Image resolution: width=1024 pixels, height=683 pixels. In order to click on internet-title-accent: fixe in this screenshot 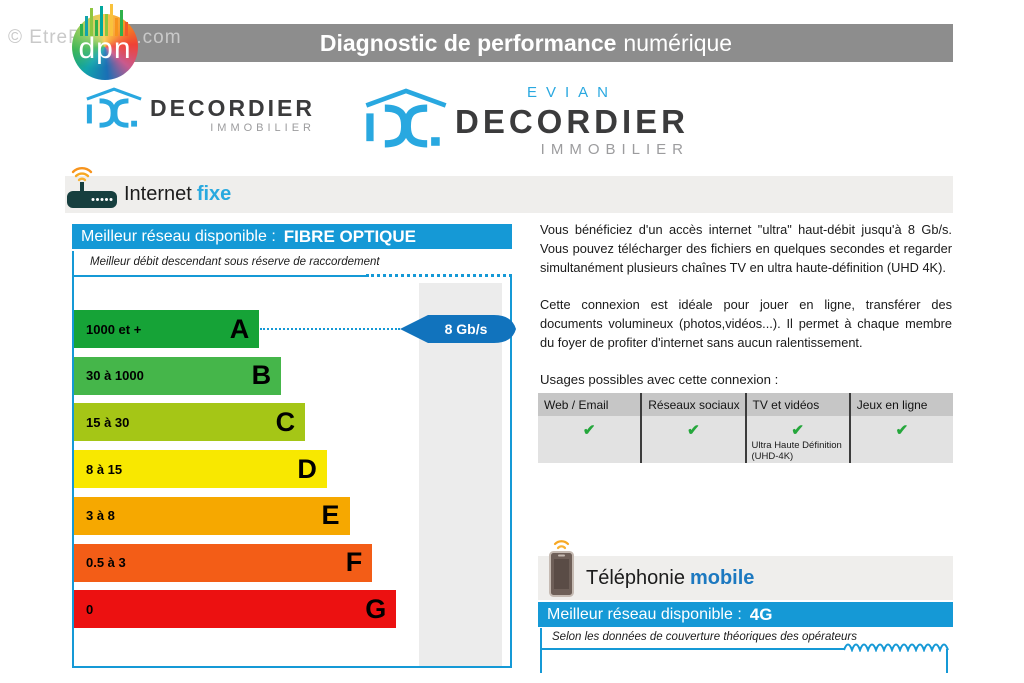, I will do `click(214, 194)`.